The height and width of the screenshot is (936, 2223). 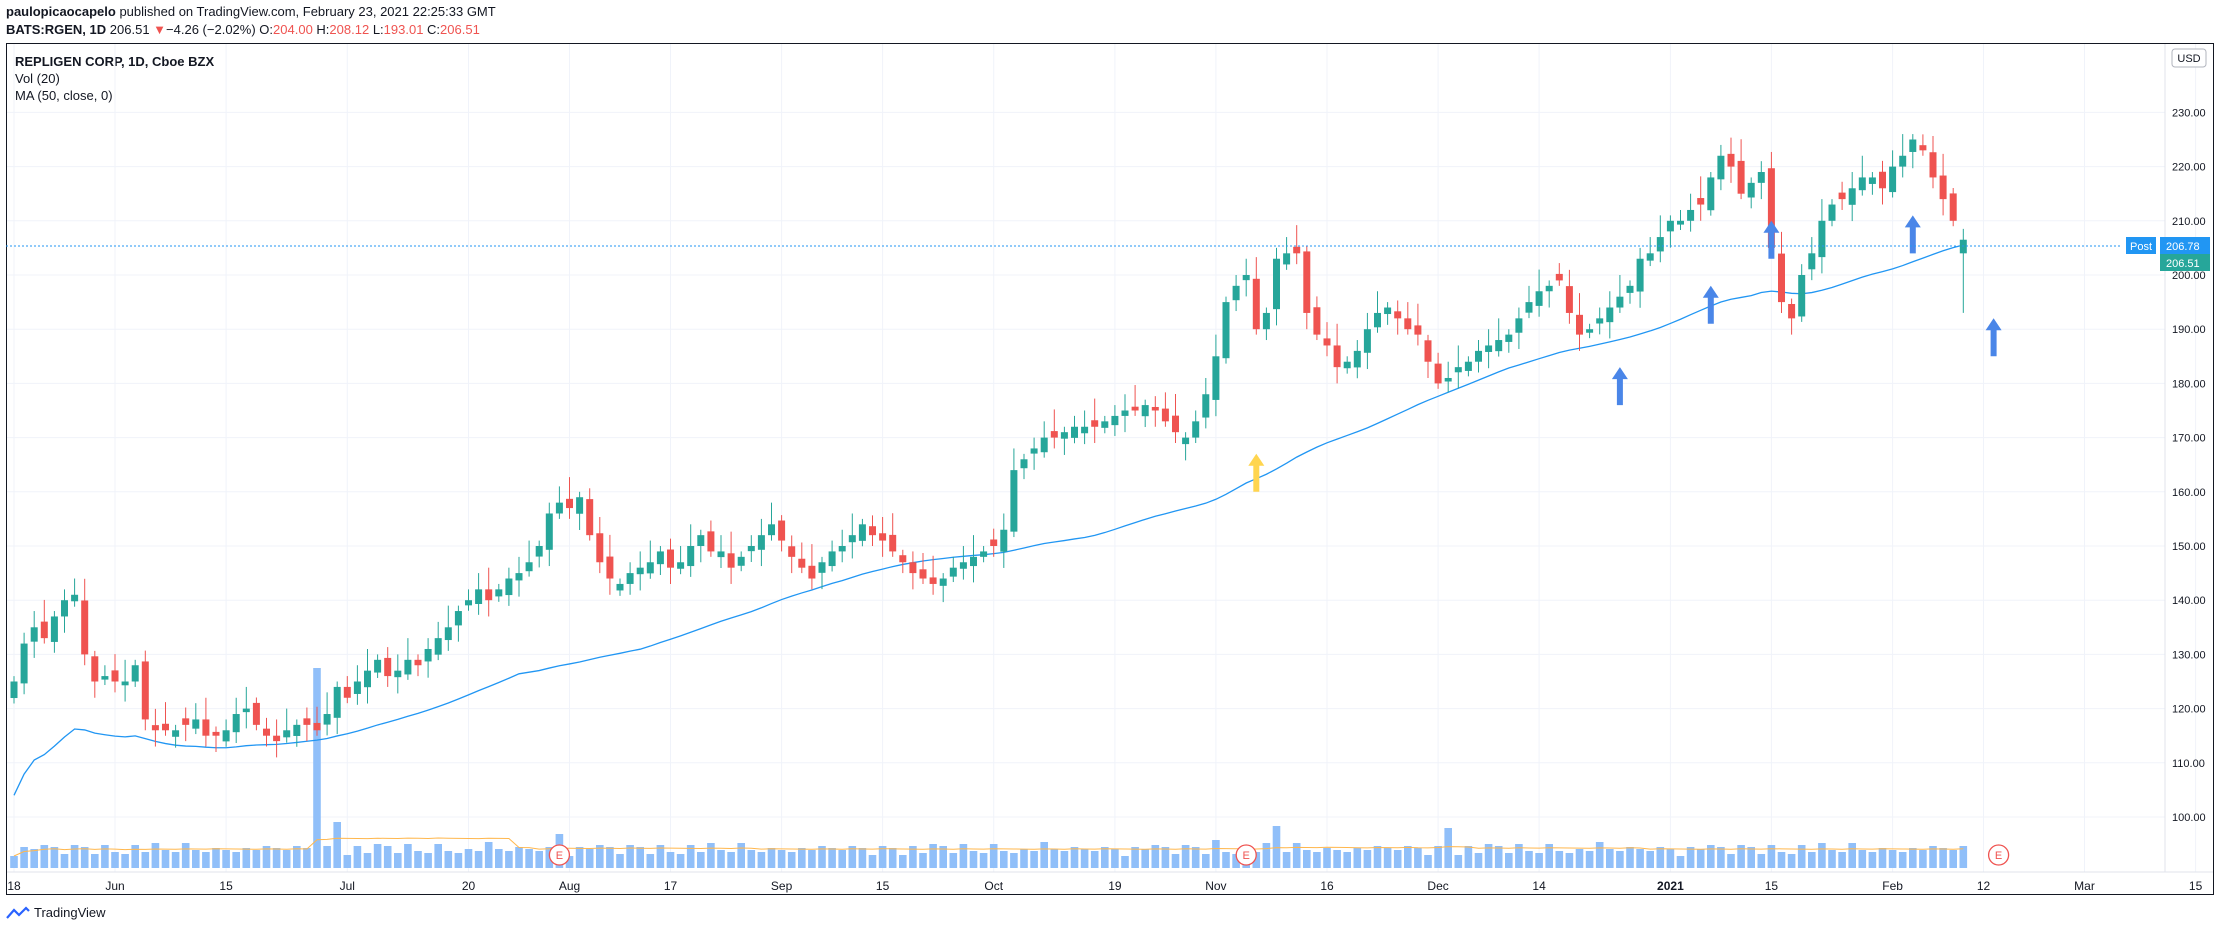 I want to click on y-tick-label: 120.00, so click(x=2189, y=710).